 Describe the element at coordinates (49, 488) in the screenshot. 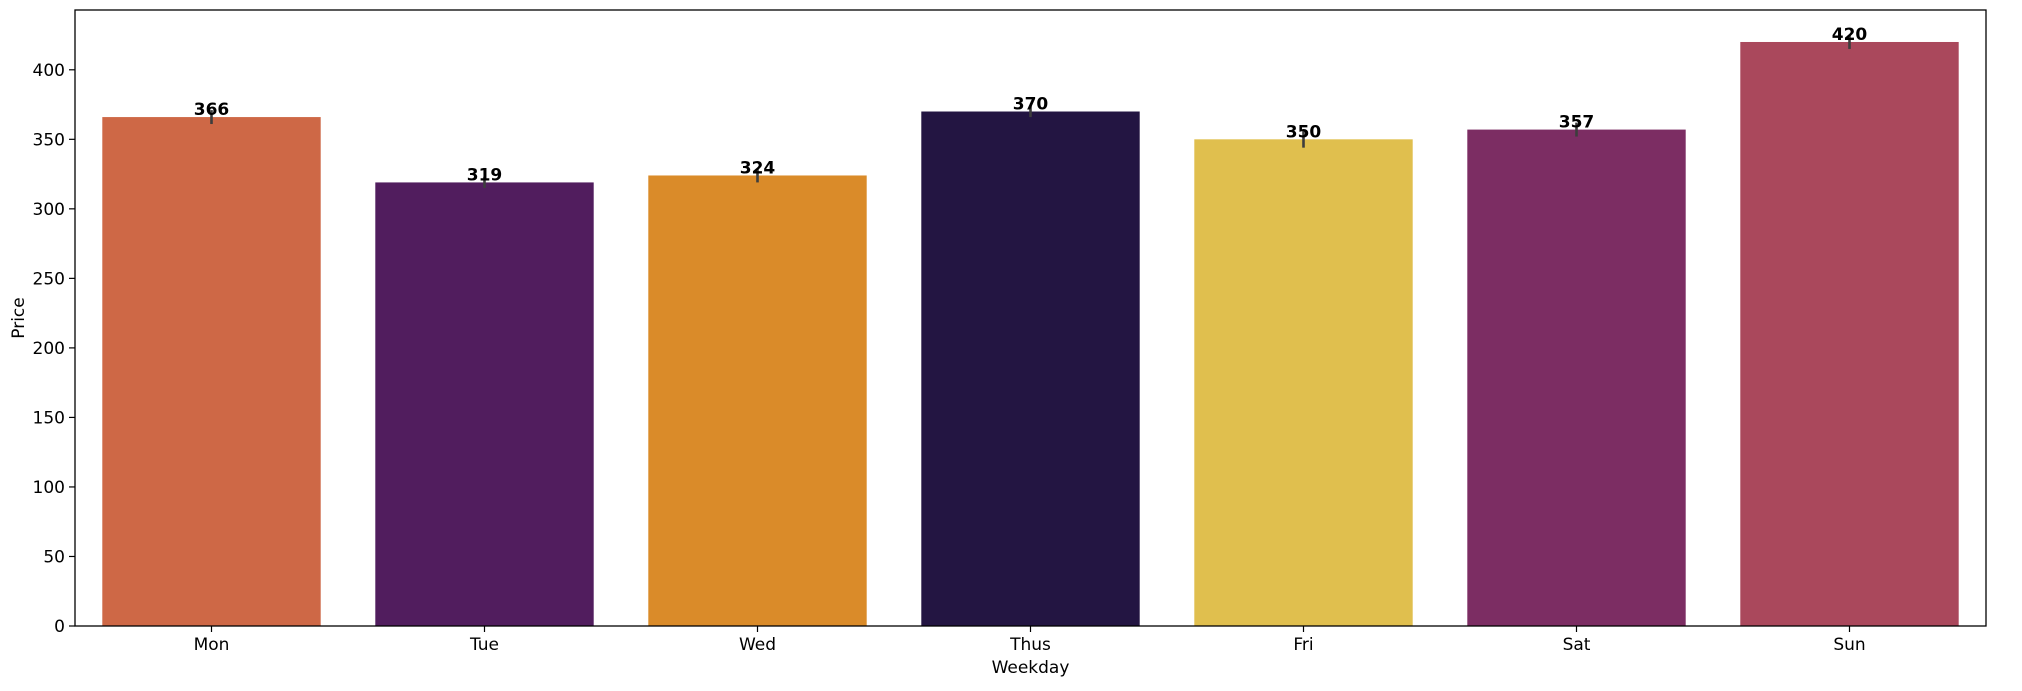

I see `y-tick-label-100: 100` at that location.